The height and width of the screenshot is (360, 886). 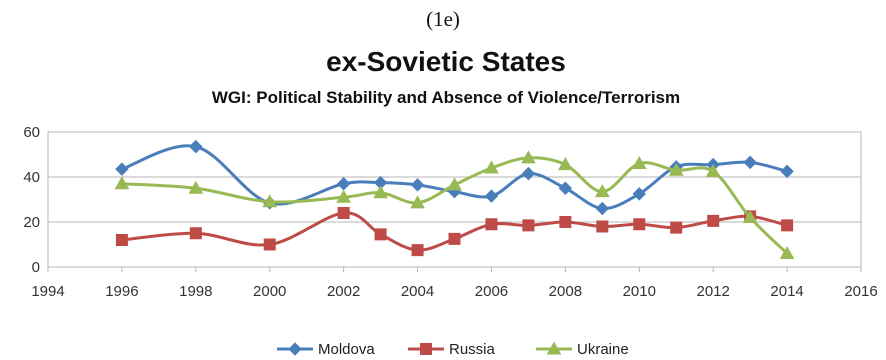 I want to click on x-tick-label: 2000, so click(x=269, y=291).